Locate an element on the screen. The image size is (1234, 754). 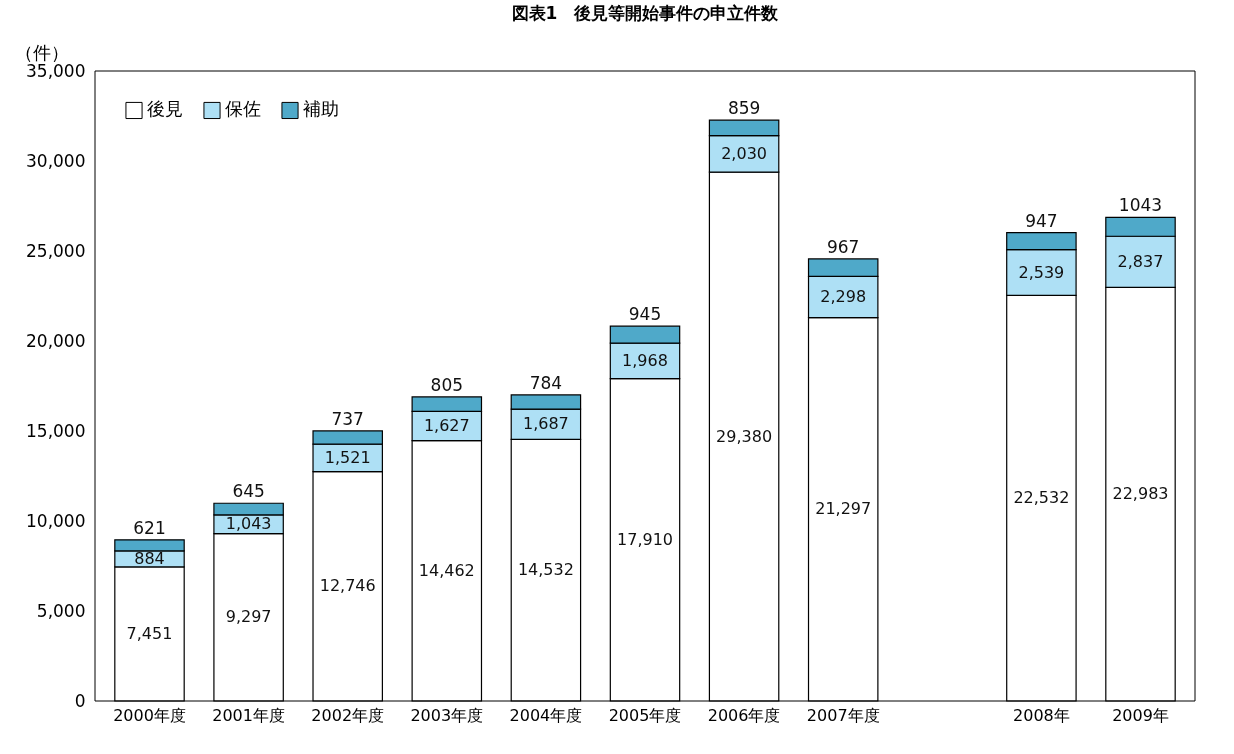
data-label: 14,532 is located at coordinates (545, 570).